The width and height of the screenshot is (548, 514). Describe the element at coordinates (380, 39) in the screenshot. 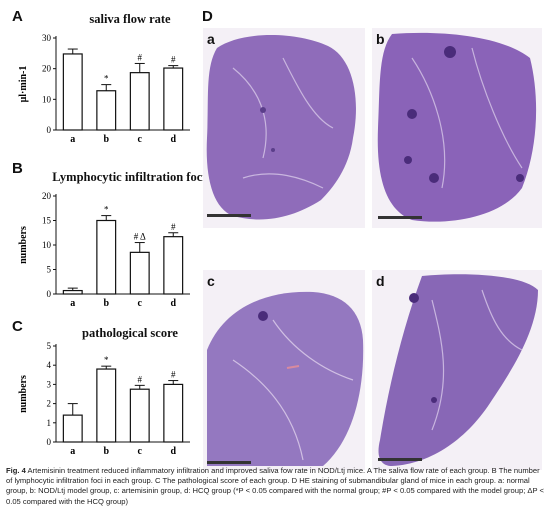

I see `histology-label-b: b` at that location.